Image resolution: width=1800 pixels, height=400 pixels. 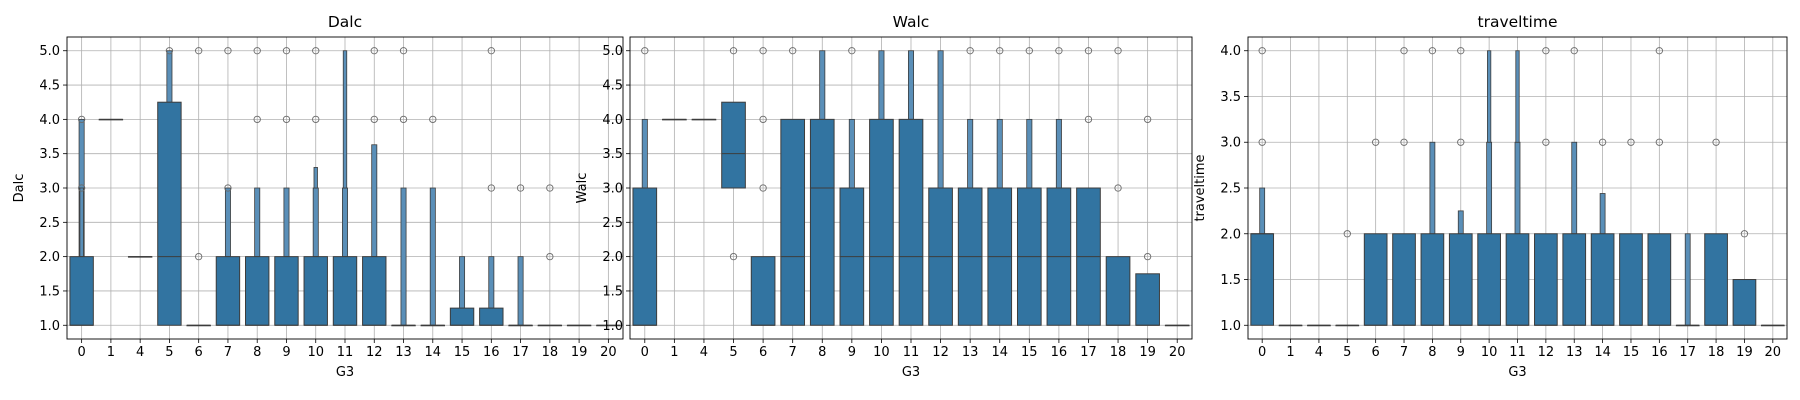 I want to click on x-tick-label: 1, so click(x=674, y=352).